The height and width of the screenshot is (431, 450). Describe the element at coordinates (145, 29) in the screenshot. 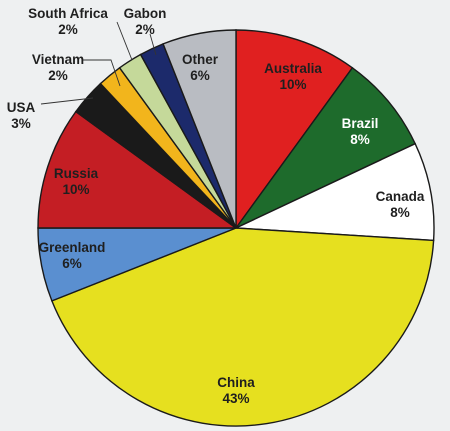

I see `slice-percent-gabon: 2%` at that location.